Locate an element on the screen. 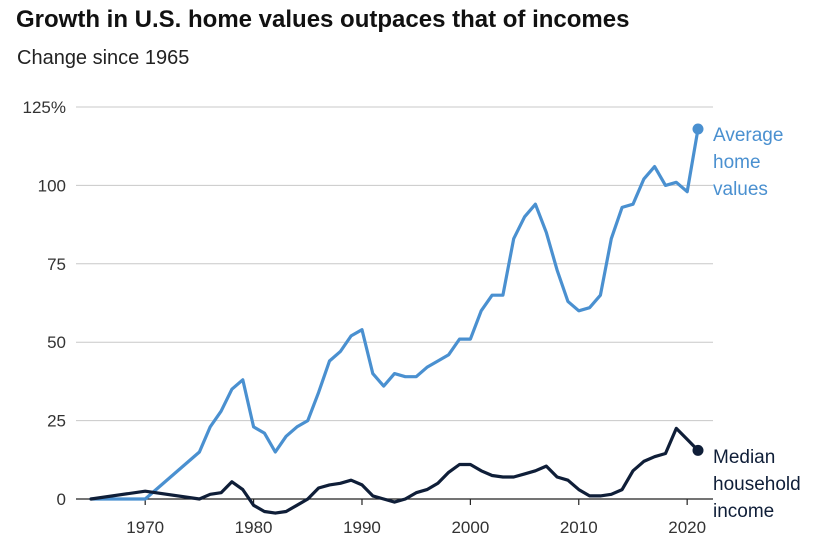 The width and height of the screenshot is (826, 551). series-labels: Average home values Median household income is located at coordinates (757, 323).